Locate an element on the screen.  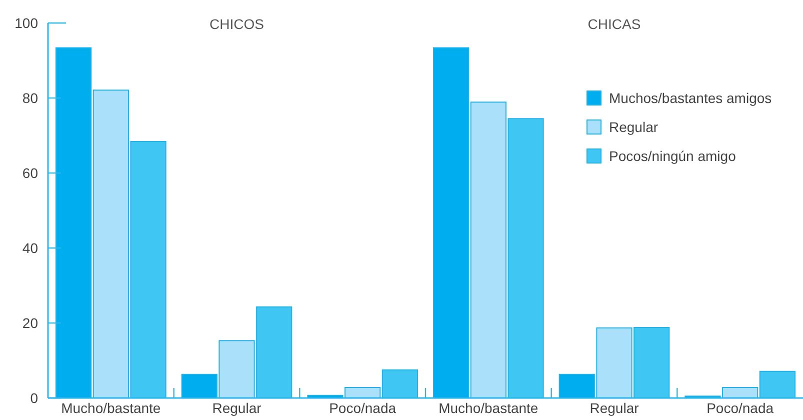
y-tick-label: 100 is located at coordinates (26, 22).